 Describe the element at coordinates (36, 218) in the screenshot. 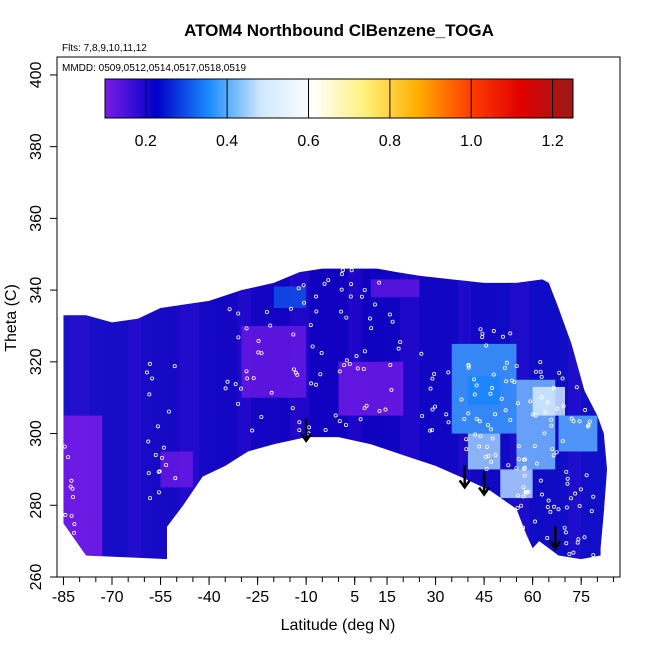

I see `y-tick-label: 360` at that location.